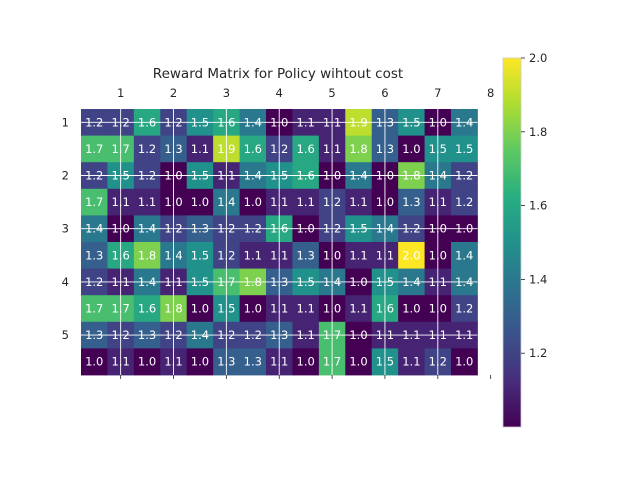 This screenshot has width=640, height=480. What do you see at coordinates (384, 93) in the screenshot?
I see `x-tick-label: 6` at bounding box center [384, 93].